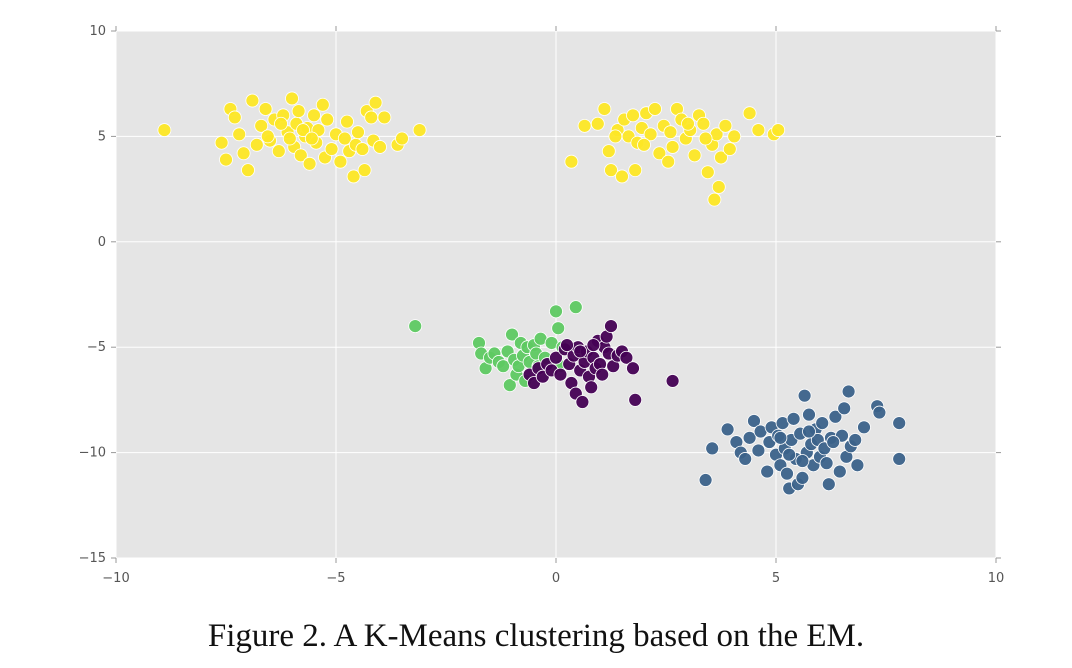 The height and width of the screenshot is (668, 1072). Describe the element at coordinates (102, 136) in the screenshot. I see `y-tick-label: 5` at that location.